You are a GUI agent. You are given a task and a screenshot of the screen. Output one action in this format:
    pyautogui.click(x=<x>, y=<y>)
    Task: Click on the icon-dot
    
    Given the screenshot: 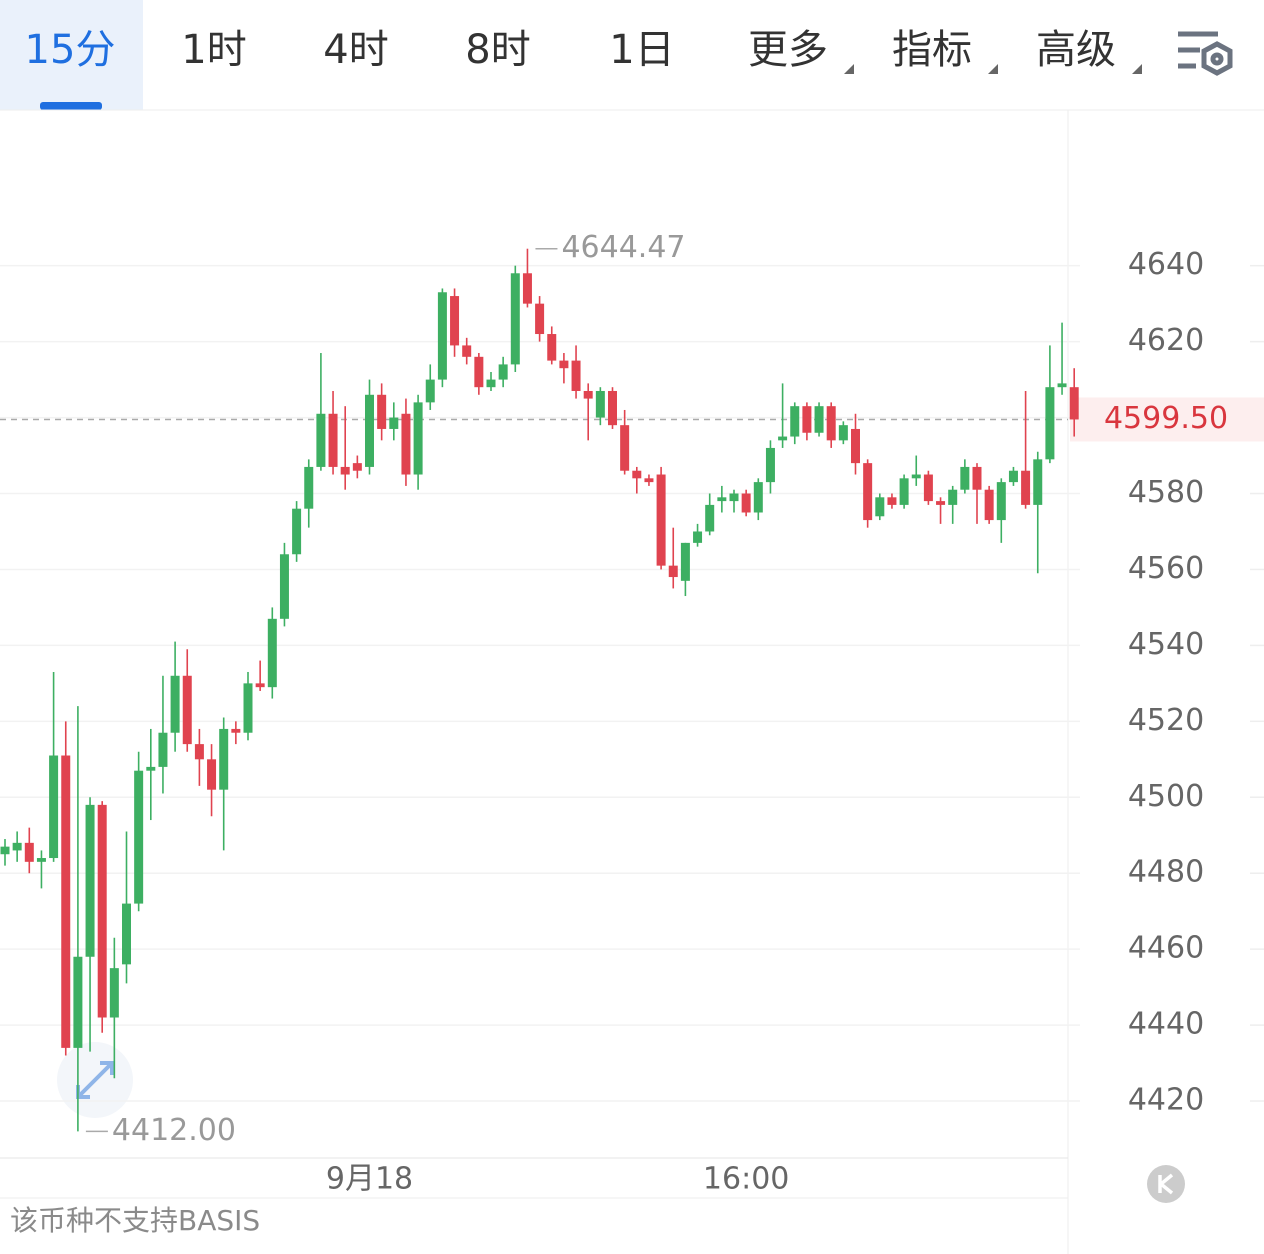 What is the action you would take?
    pyautogui.click(x=1217, y=59)
    